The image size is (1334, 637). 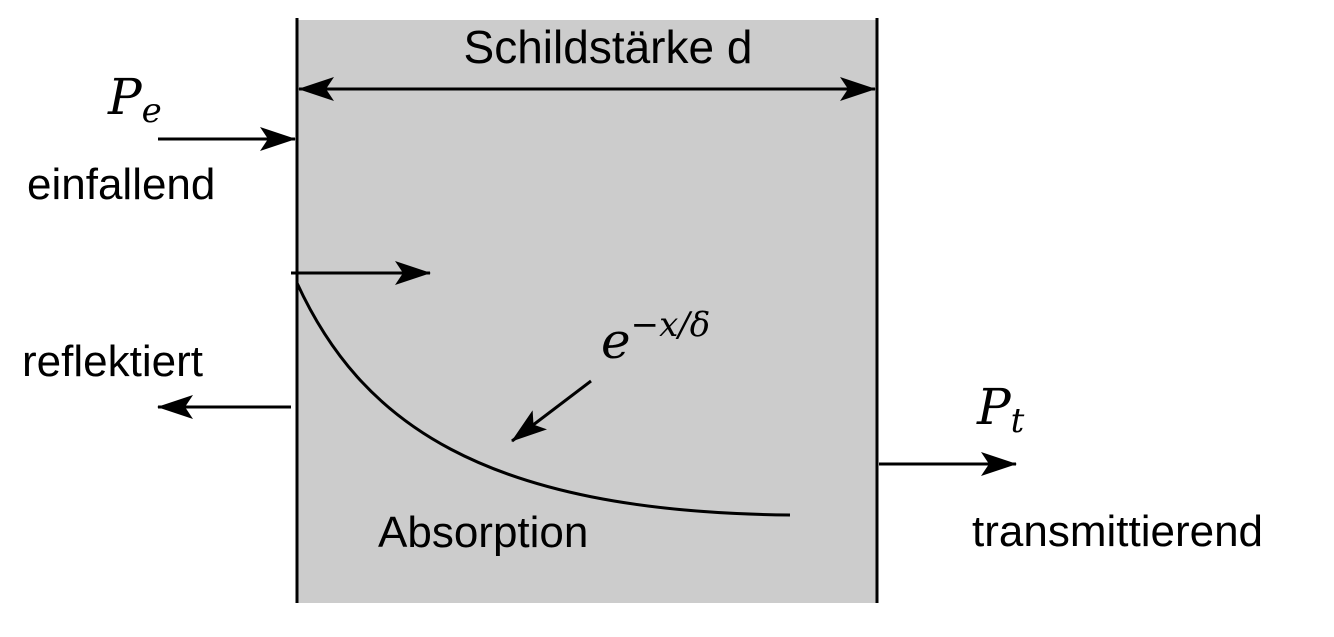 I want to click on incident-power-symbol: Pe, so click(x=134, y=99).